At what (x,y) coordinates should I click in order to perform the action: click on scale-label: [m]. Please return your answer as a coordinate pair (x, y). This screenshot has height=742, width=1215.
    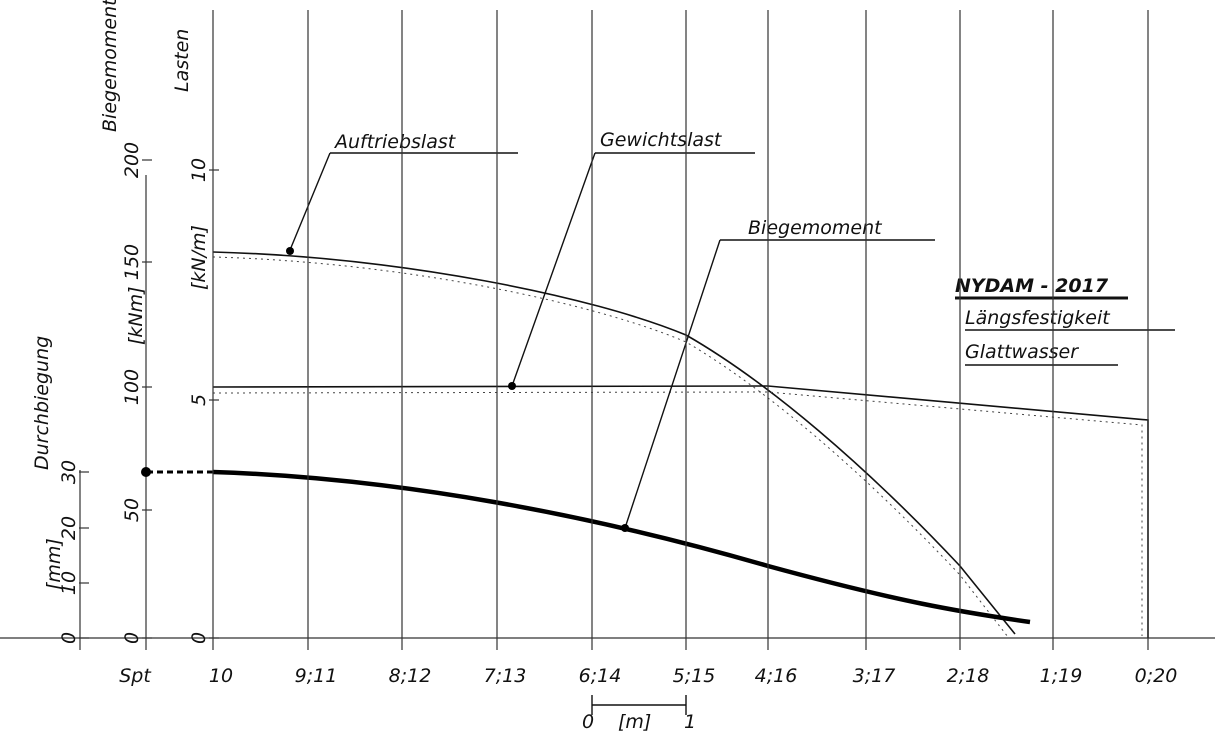
    Looking at the image, I should click on (634, 722).